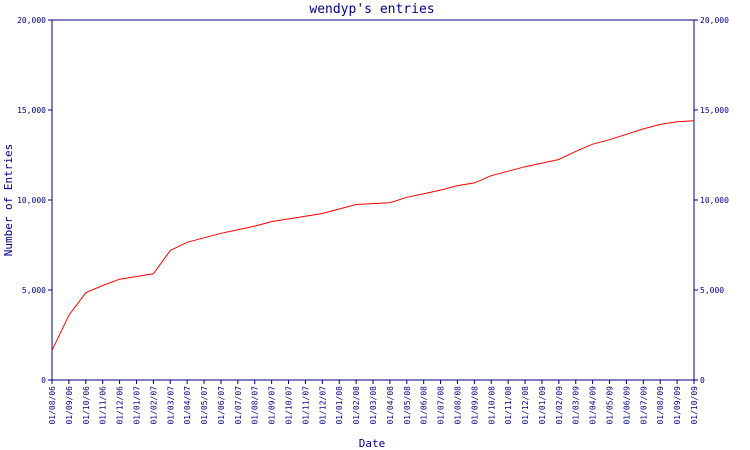 This screenshot has height=450, width=750. Describe the element at coordinates (677, 405) in the screenshot. I see `x-tick-label: 01/09/09` at that location.